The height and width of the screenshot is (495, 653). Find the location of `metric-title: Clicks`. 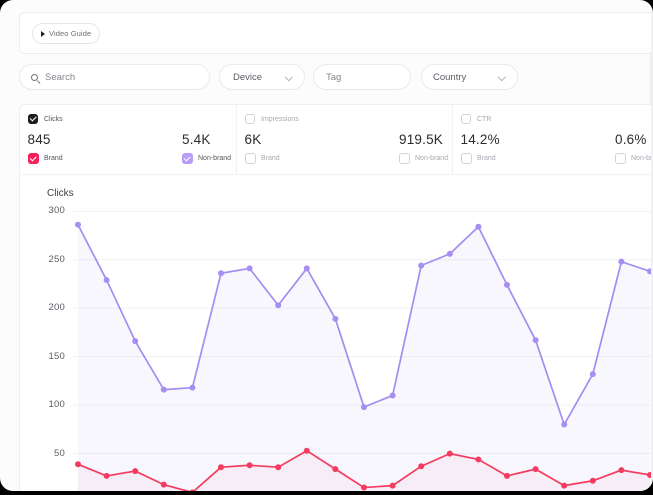

metric-title: Clicks is located at coordinates (53, 119).